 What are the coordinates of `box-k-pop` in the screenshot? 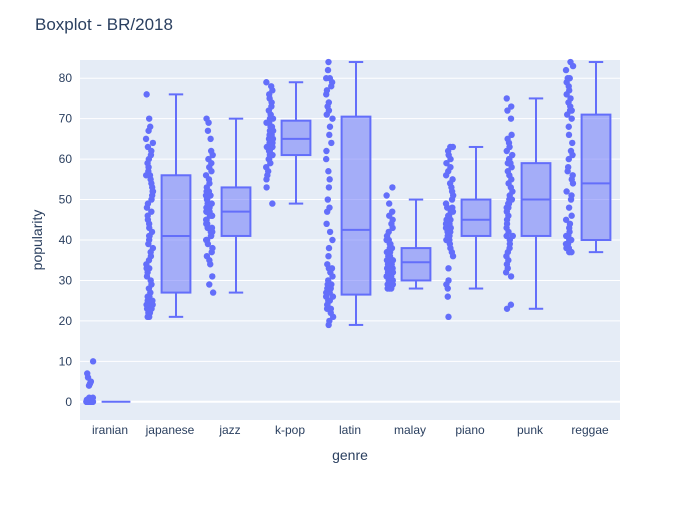 It's located at (296, 143).